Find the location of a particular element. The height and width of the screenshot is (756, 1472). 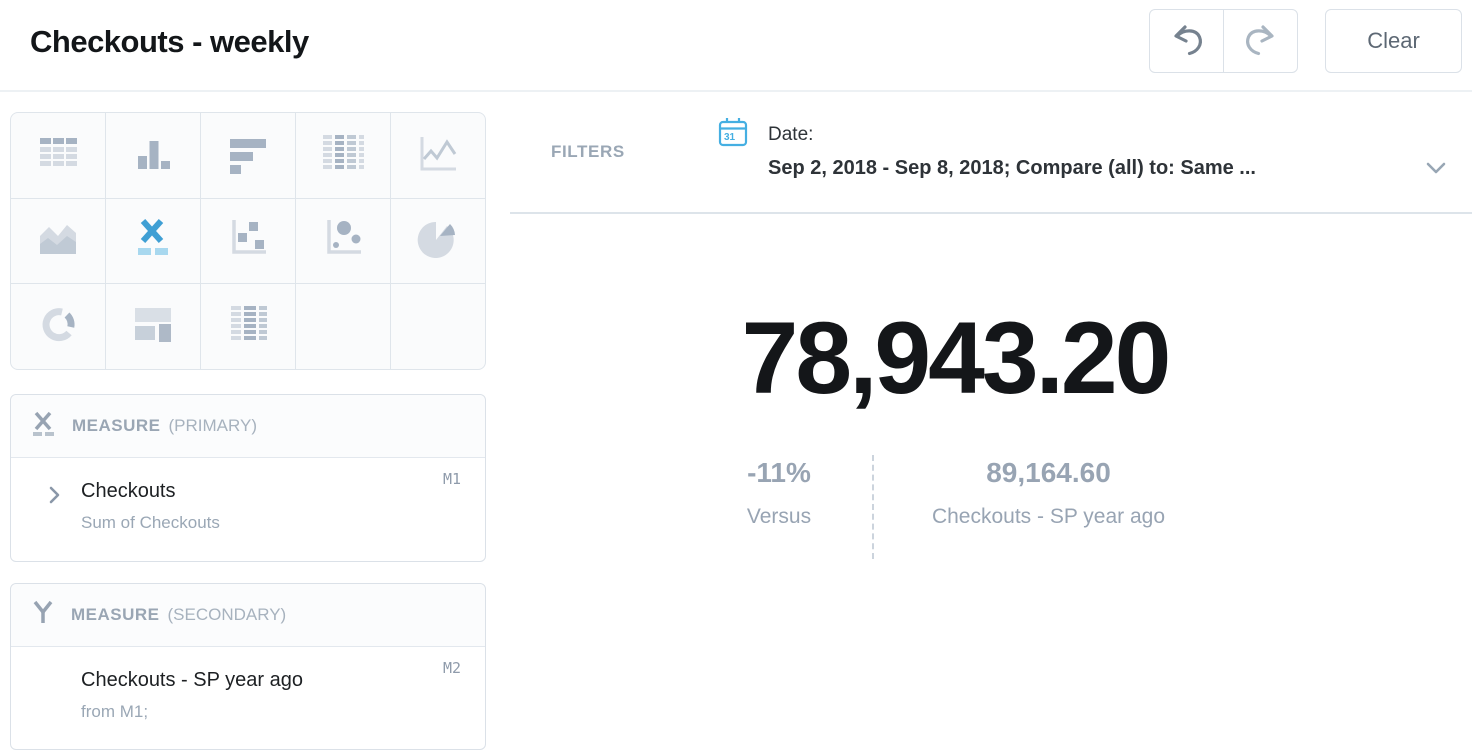

heat-table-icon is located at coordinates (248, 326).